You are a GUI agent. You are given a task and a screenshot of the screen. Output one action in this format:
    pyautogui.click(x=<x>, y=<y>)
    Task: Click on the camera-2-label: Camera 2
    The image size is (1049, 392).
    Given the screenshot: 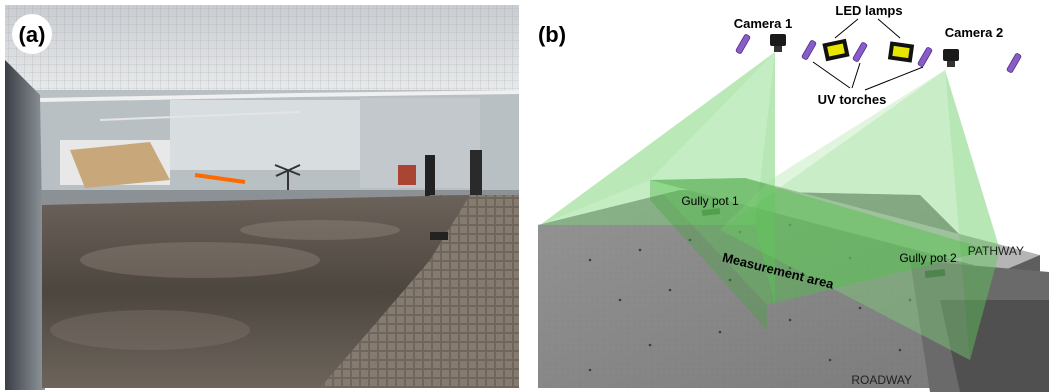 What is the action you would take?
    pyautogui.click(x=974, y=32)
    